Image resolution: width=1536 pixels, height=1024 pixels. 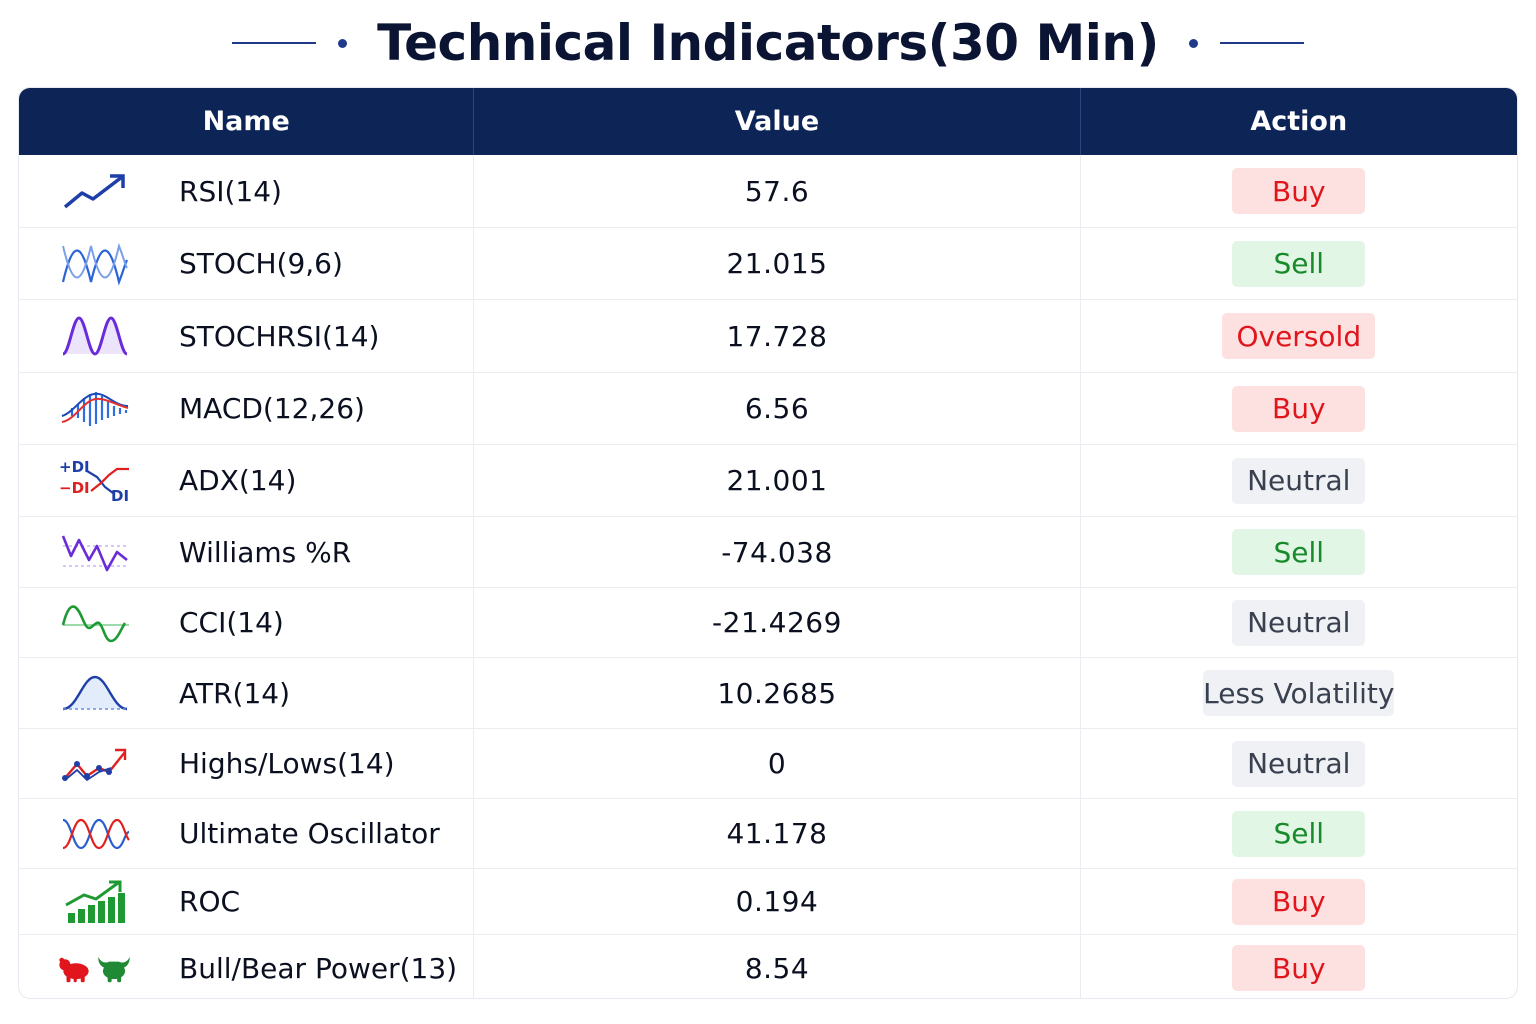 I want to click on value-cell: 10.2685, so click(x=777, y=693).